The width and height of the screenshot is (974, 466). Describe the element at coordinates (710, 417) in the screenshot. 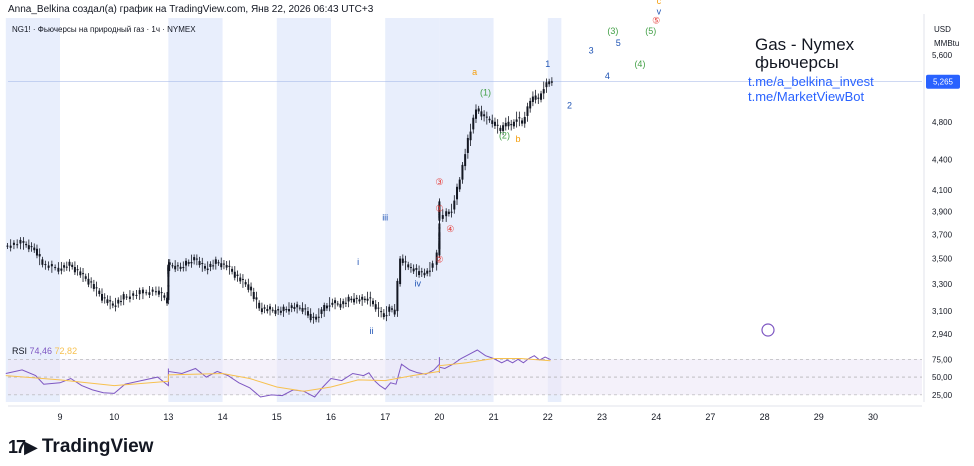

I see `time-tick-12: 27` at that location.